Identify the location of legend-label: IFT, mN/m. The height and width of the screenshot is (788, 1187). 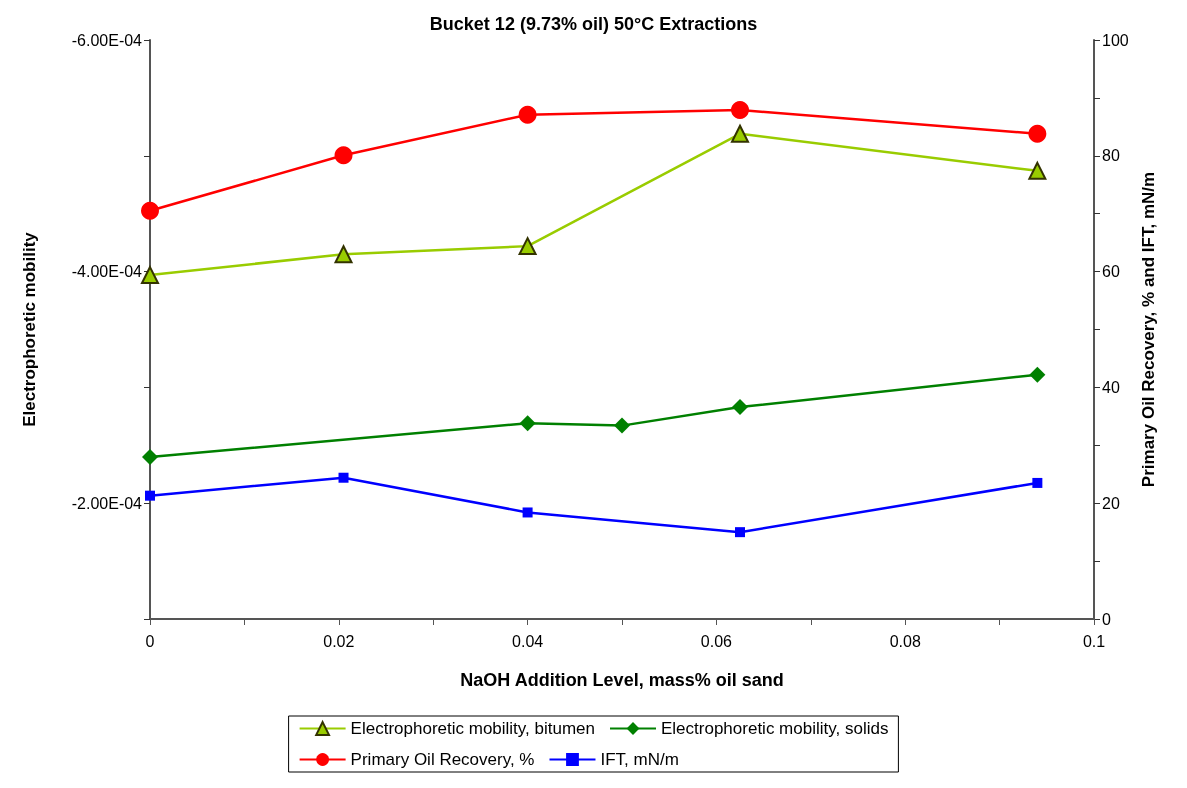
(639, 759).